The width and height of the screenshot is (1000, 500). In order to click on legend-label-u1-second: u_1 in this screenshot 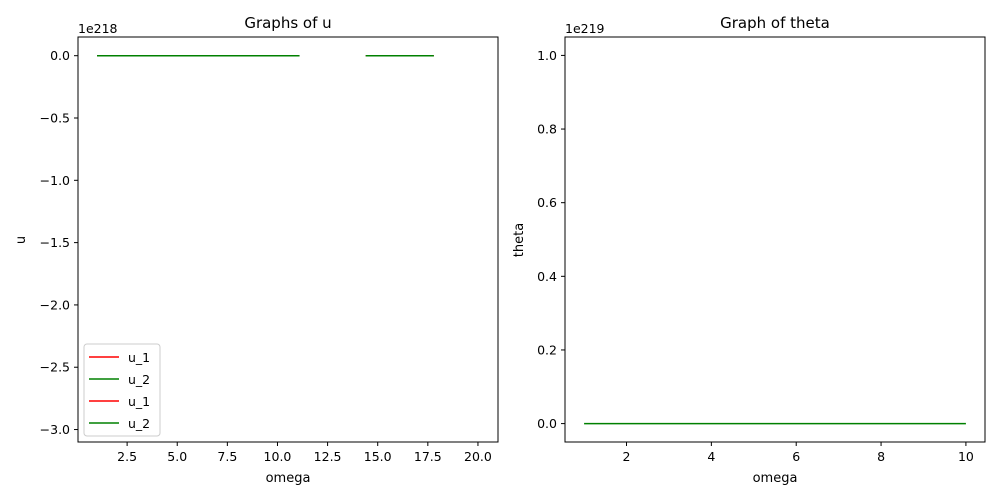, I will do `click(139, 401)`.